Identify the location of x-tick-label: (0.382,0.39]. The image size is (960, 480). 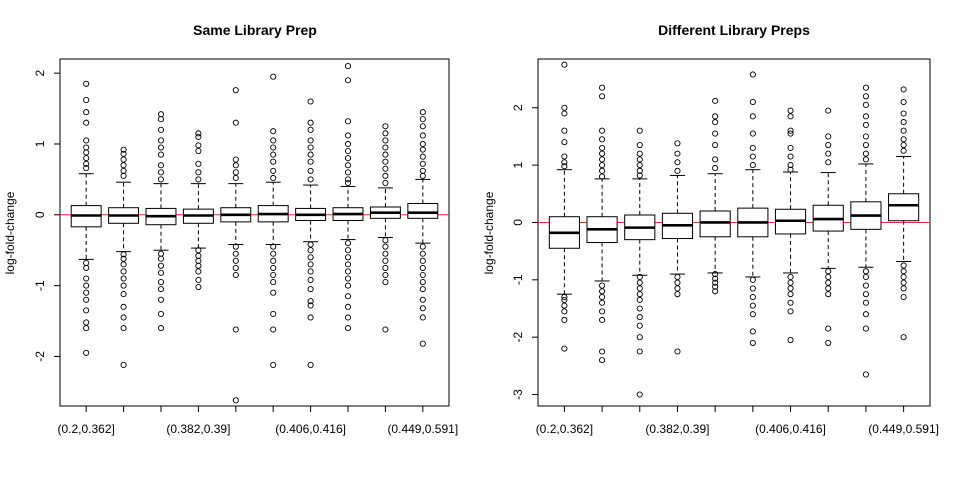
(198, 429).